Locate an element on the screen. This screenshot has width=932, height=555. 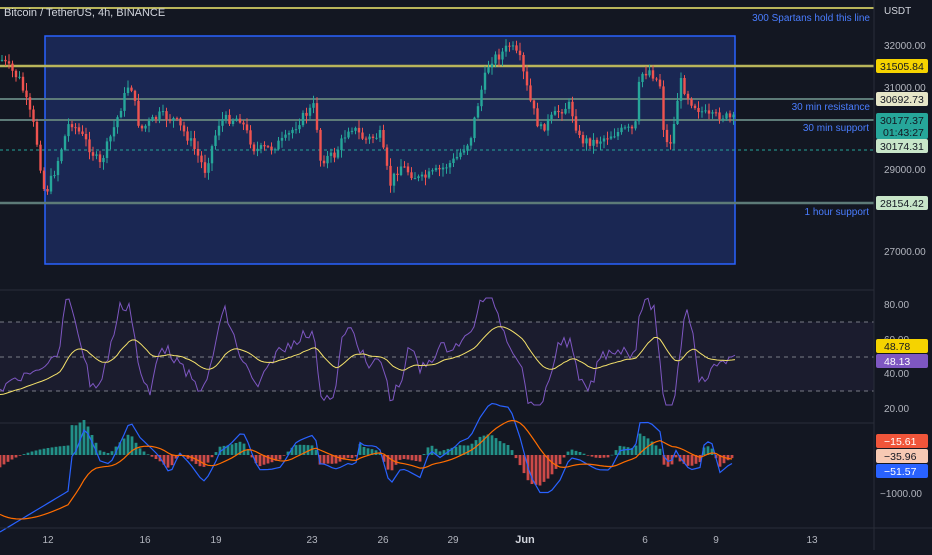
signal-line is located at coordinates (366, 469).